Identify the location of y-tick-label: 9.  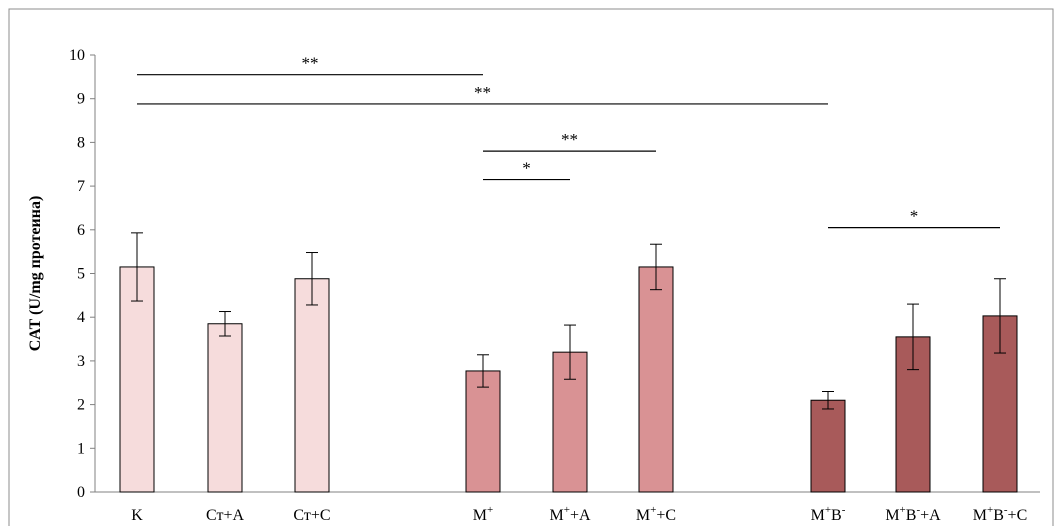
(81, 99).